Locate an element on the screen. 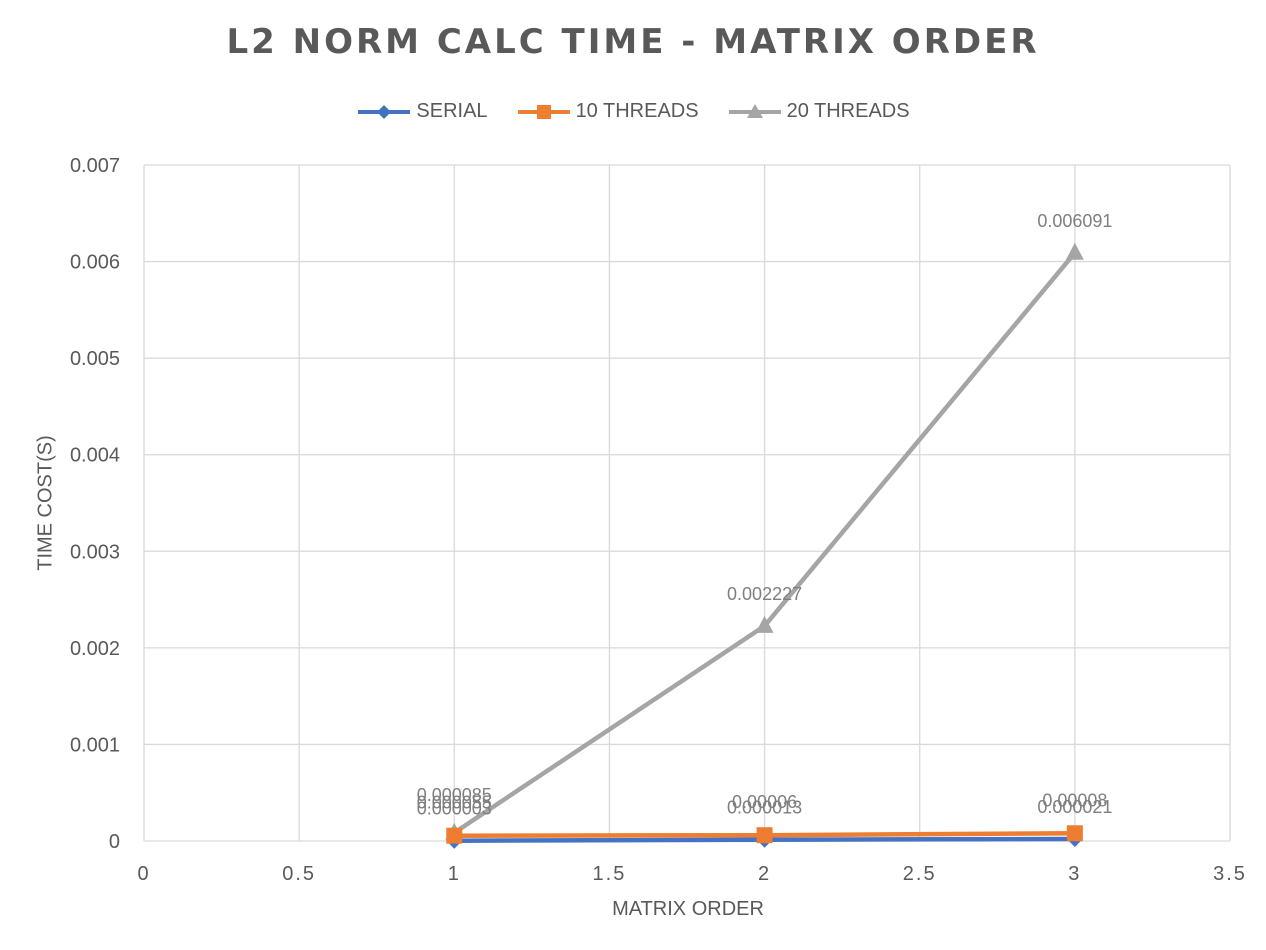 The width and height of the screenshot is (1266, 950). data-label-20-threads: 0.006091 is located at coordinates (1074, 221).